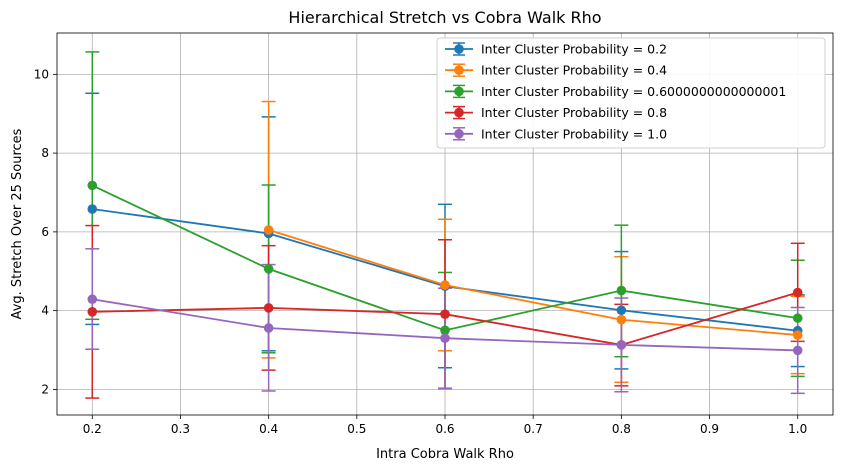  I want to click on x-tick-label: 0.8, so click(621, 429).